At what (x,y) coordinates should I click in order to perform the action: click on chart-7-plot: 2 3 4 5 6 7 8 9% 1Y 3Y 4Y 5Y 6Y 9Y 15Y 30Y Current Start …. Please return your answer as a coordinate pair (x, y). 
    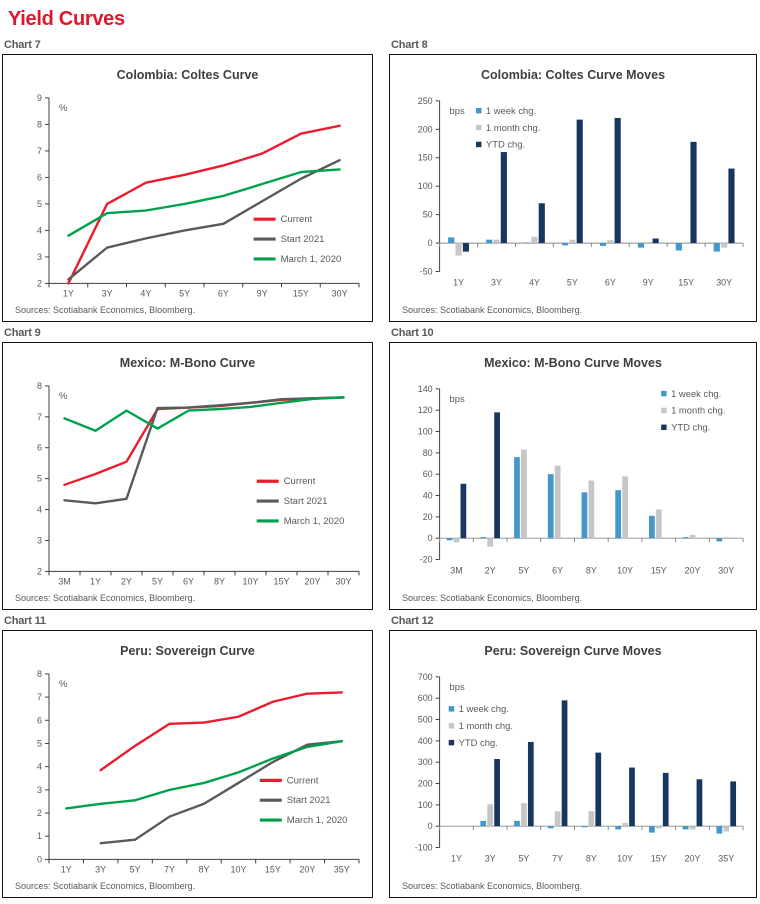
    Looking at the image, I should click on (198, 195).